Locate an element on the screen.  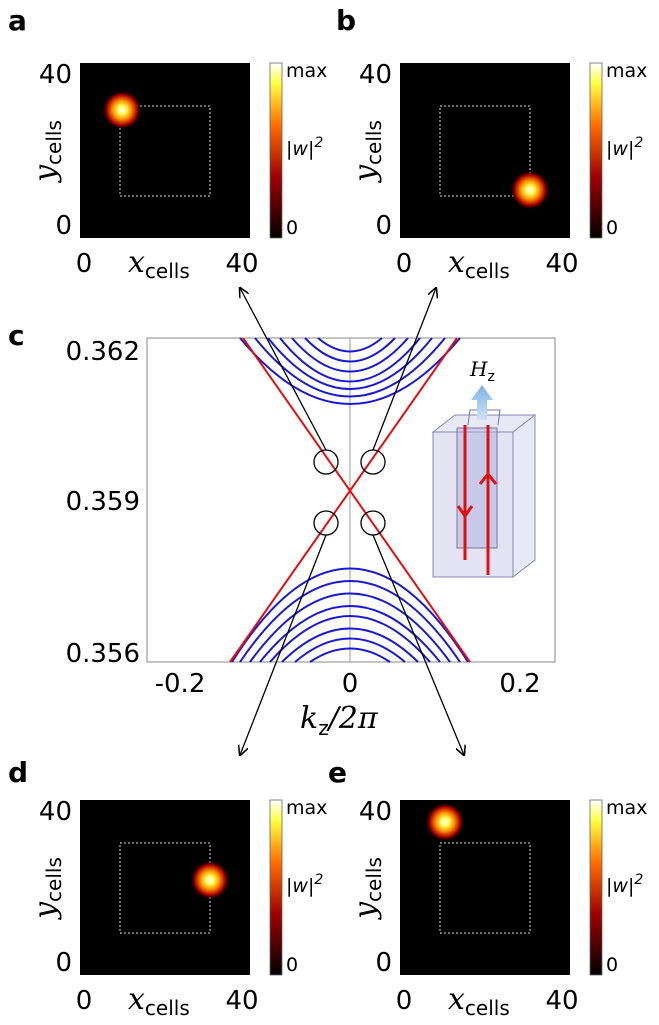
panel-letter: e is located at coordinates (337, 772).